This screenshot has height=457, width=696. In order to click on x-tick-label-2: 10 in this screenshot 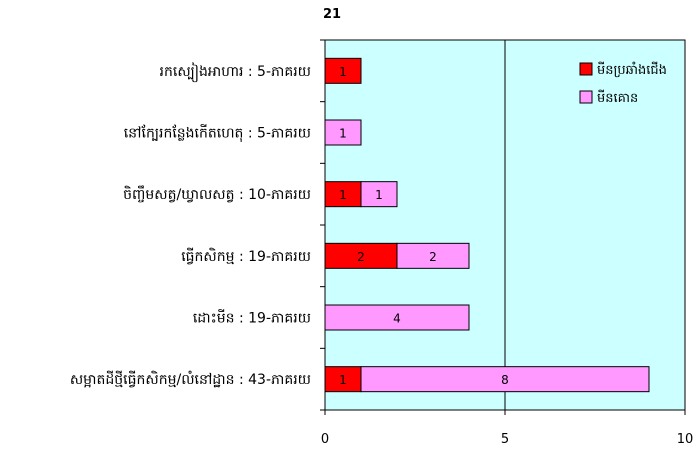, I will do `click(685, 439)`.